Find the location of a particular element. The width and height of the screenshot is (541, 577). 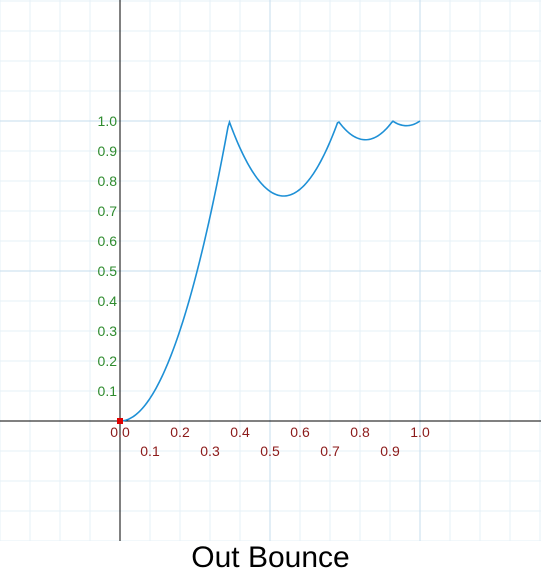

x-tick-labels: 0.0 0.1 0.2 0.3 0.4 0.5 0.6 0.7 0.8 0.9 1.0 is located at coordinates (270, 441).